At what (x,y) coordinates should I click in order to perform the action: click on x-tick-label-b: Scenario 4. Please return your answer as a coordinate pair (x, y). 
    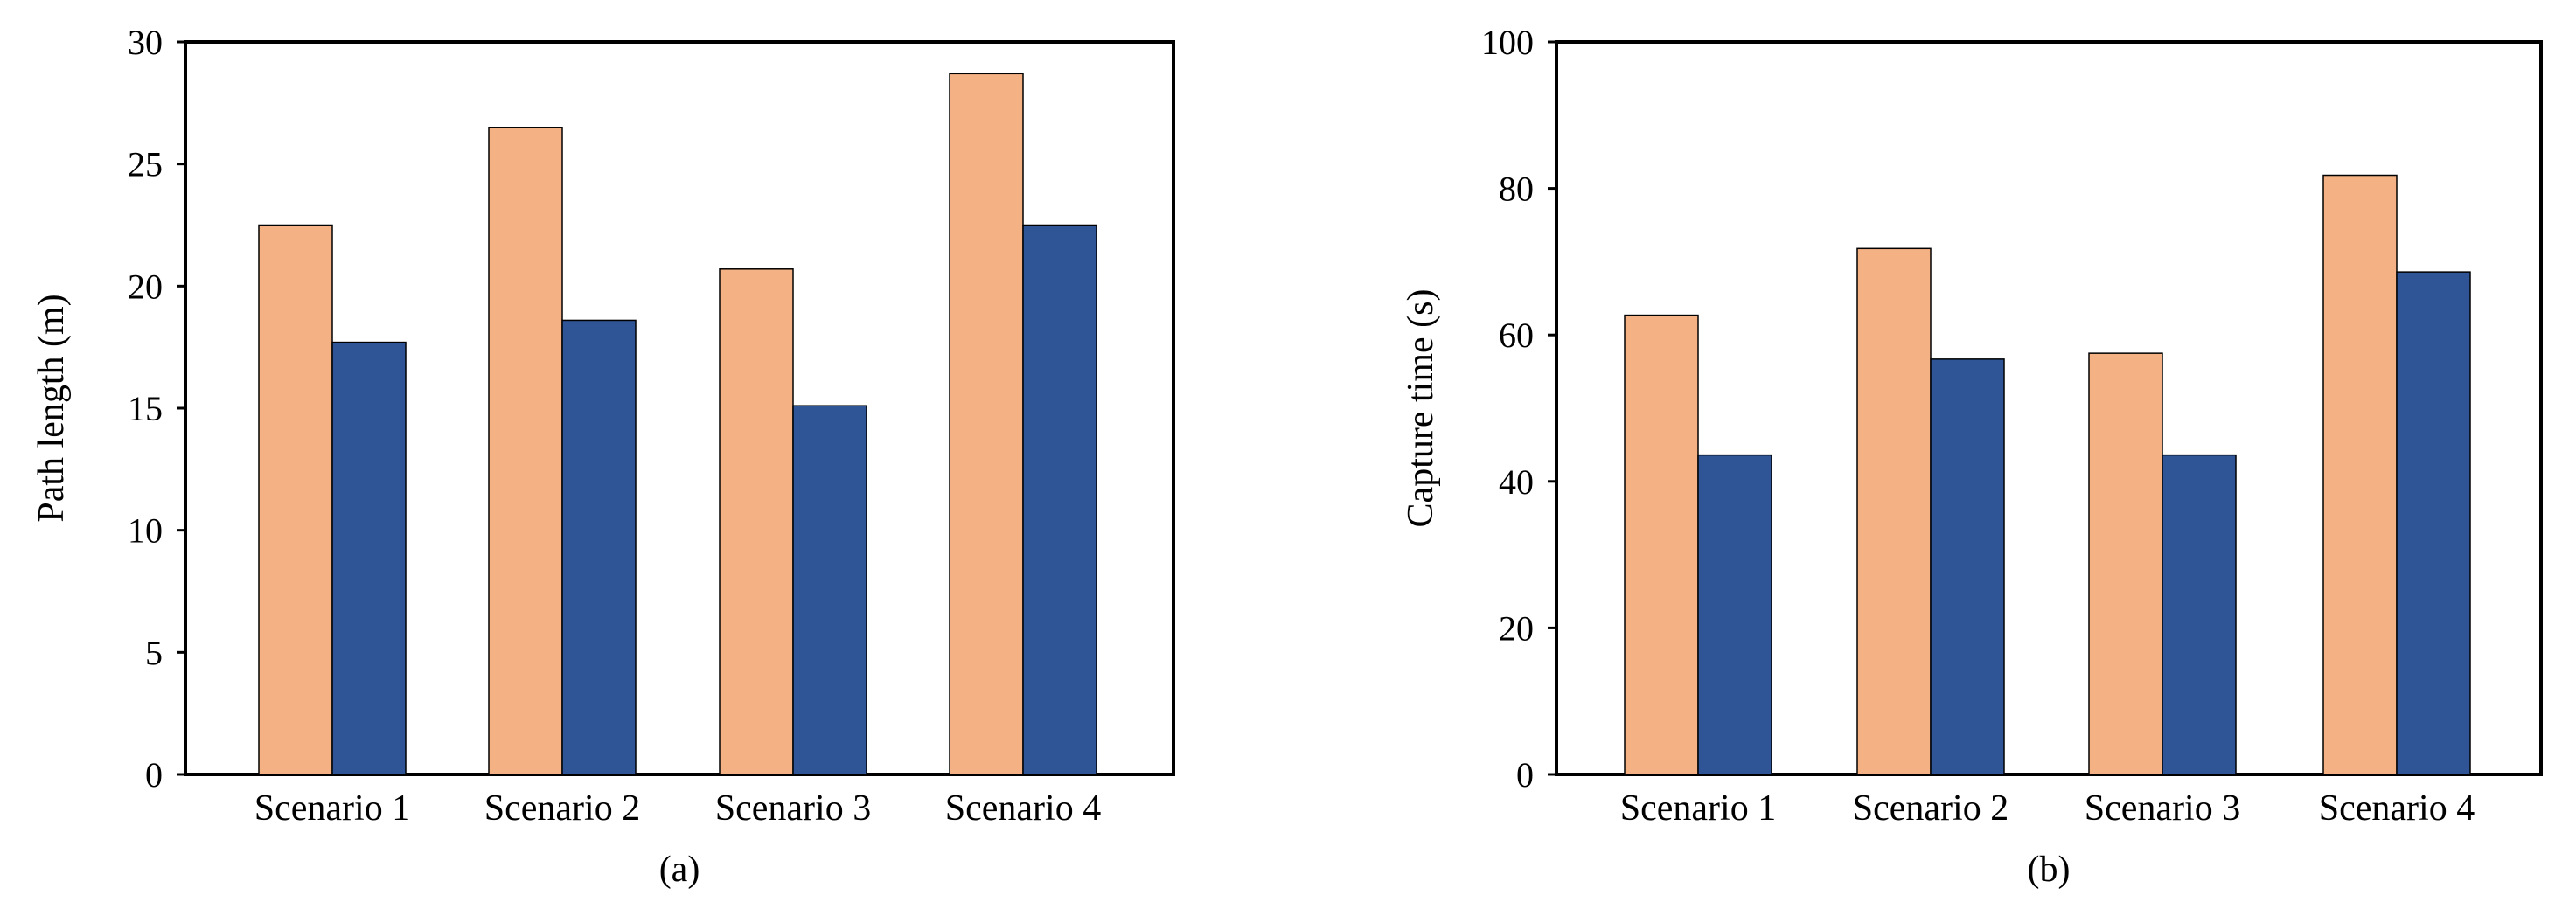
    Looking at the image, I should click on (2397, 808).